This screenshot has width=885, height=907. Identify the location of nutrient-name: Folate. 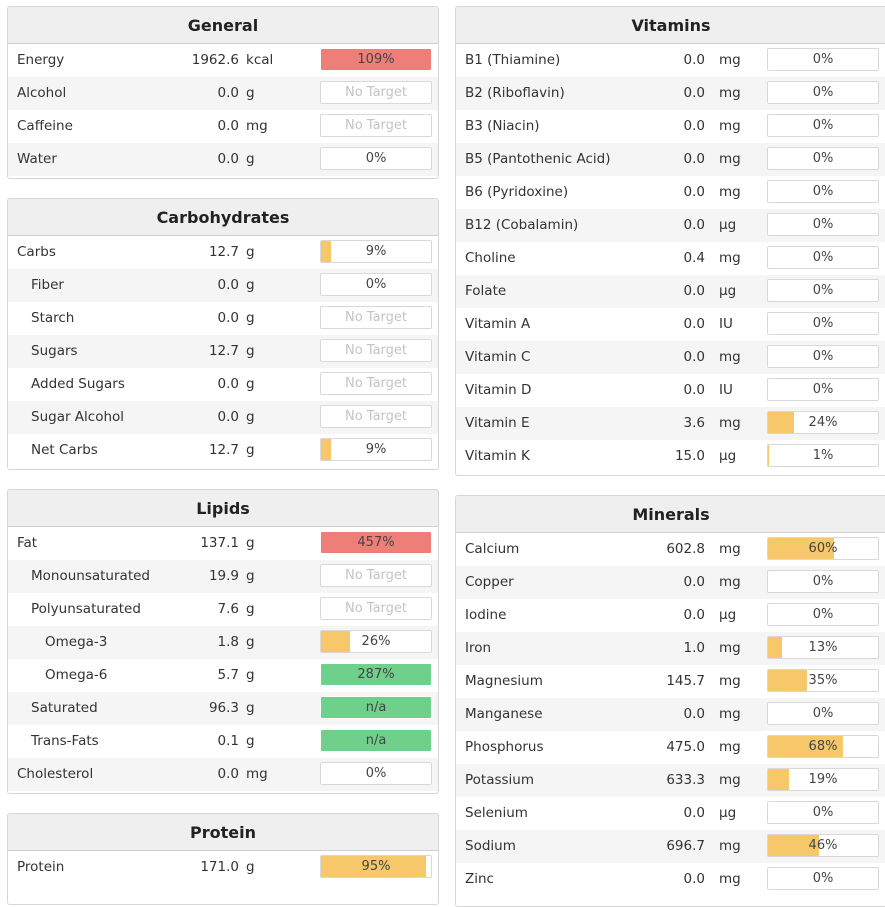
(486, 291).